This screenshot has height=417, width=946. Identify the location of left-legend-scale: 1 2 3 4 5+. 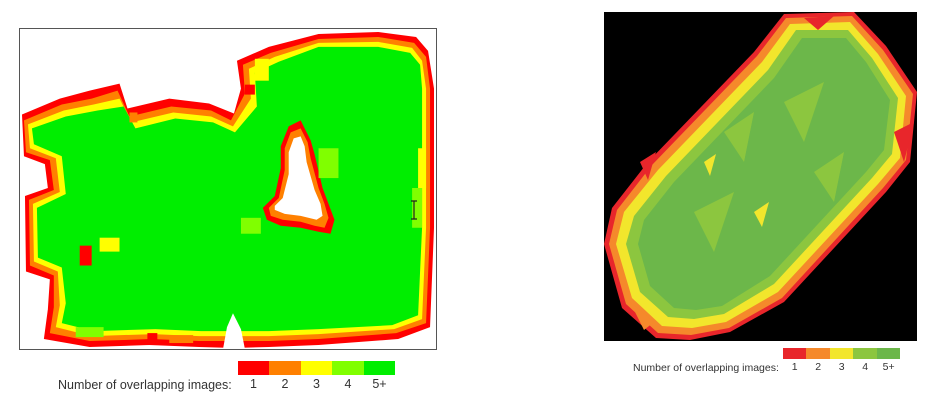
(316, 376).